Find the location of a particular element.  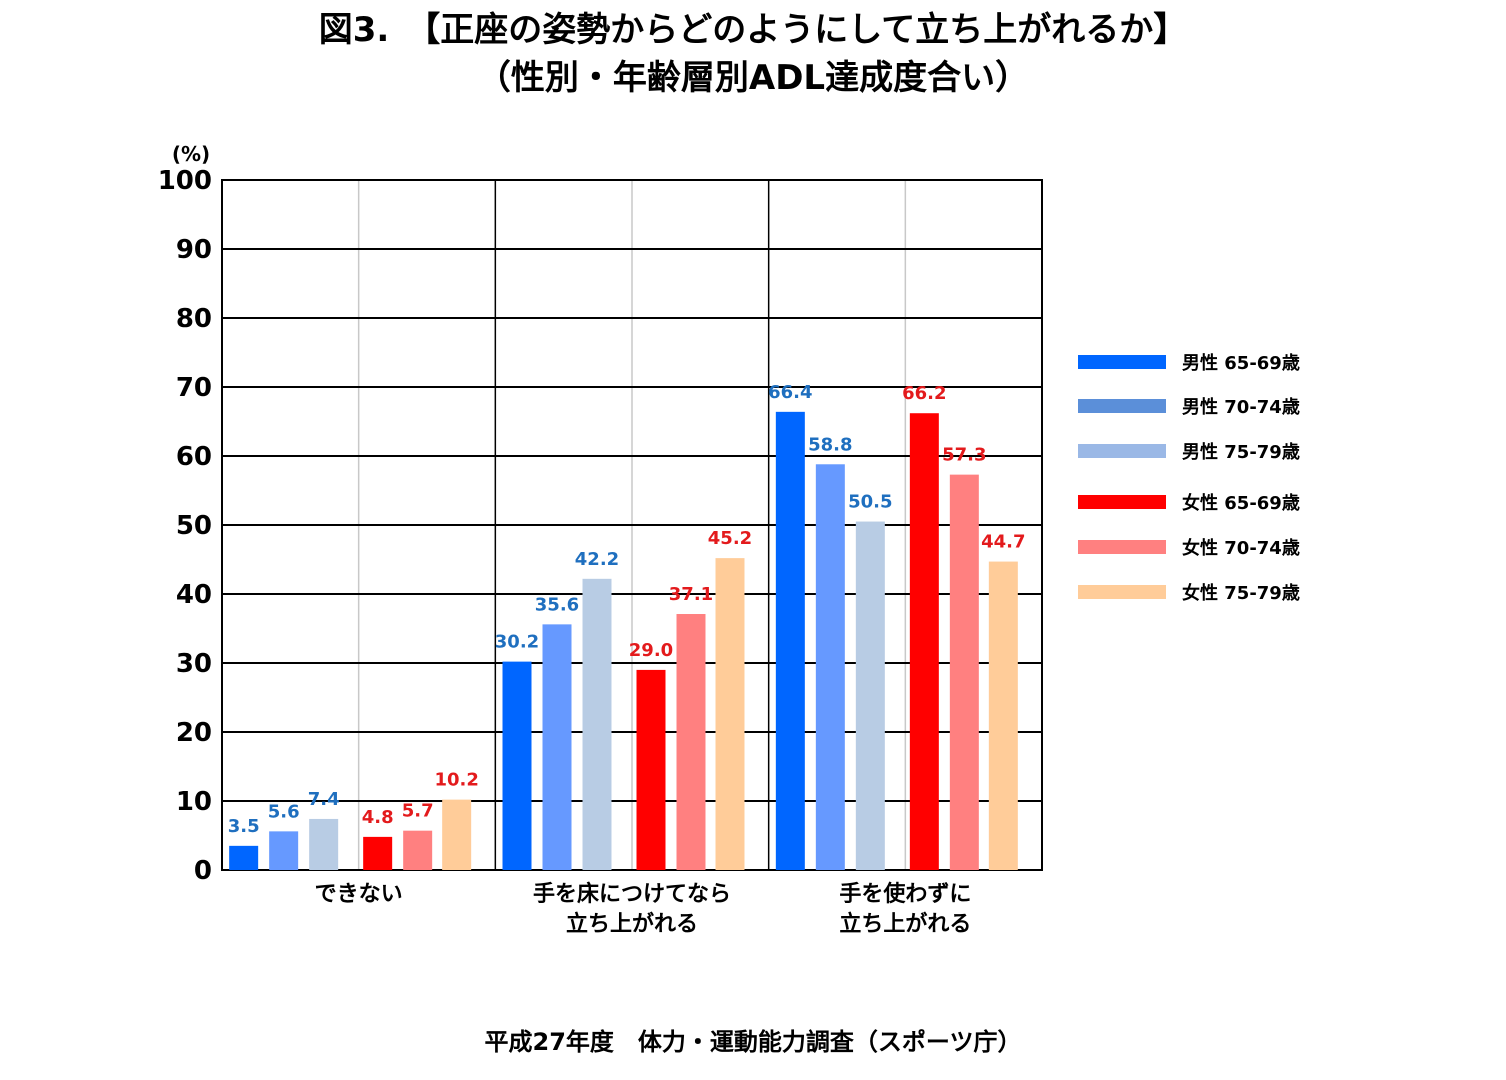

data-label: 29.0 is located at coordinates (651, 650).